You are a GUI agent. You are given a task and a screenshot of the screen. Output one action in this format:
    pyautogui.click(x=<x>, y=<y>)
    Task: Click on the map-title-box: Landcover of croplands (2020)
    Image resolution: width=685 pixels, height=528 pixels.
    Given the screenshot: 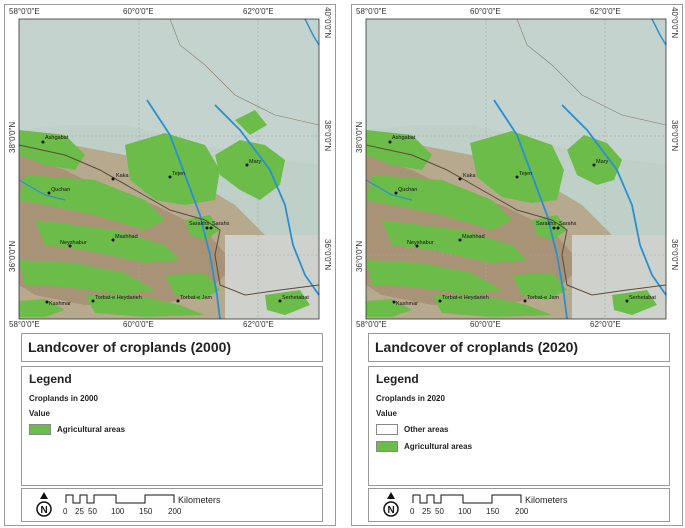 What is the action you would take?
    pyautogui.click(x=519, y=347)
    